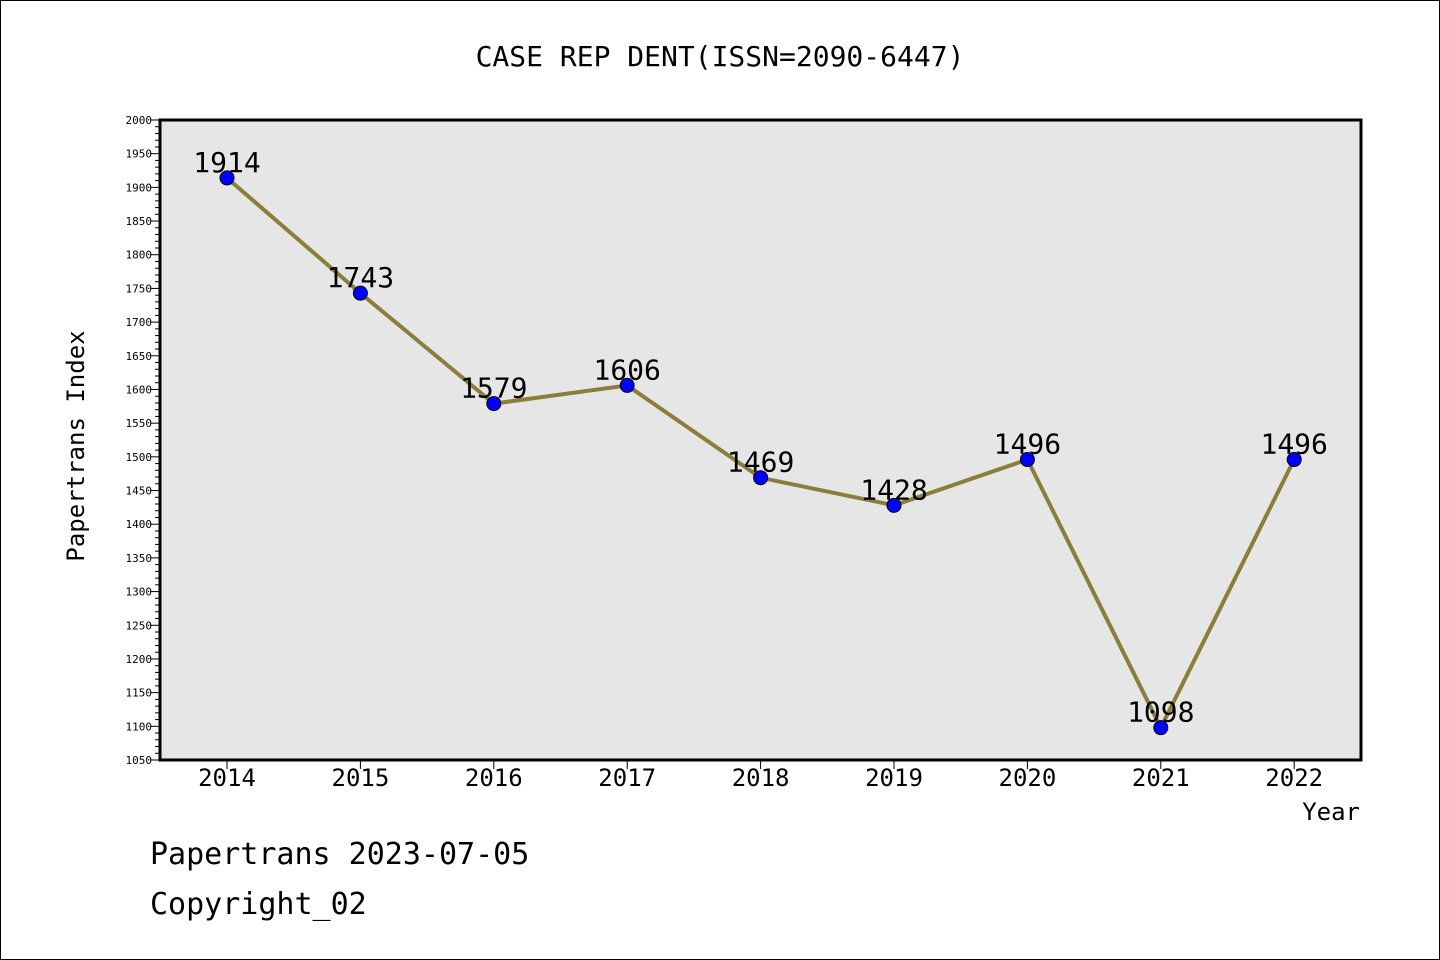 This screenshot has width=1440, height=960. Describe the element at coordinates (139, 322) in the screenshot. I see `y-tick-label: 1700` at that location.